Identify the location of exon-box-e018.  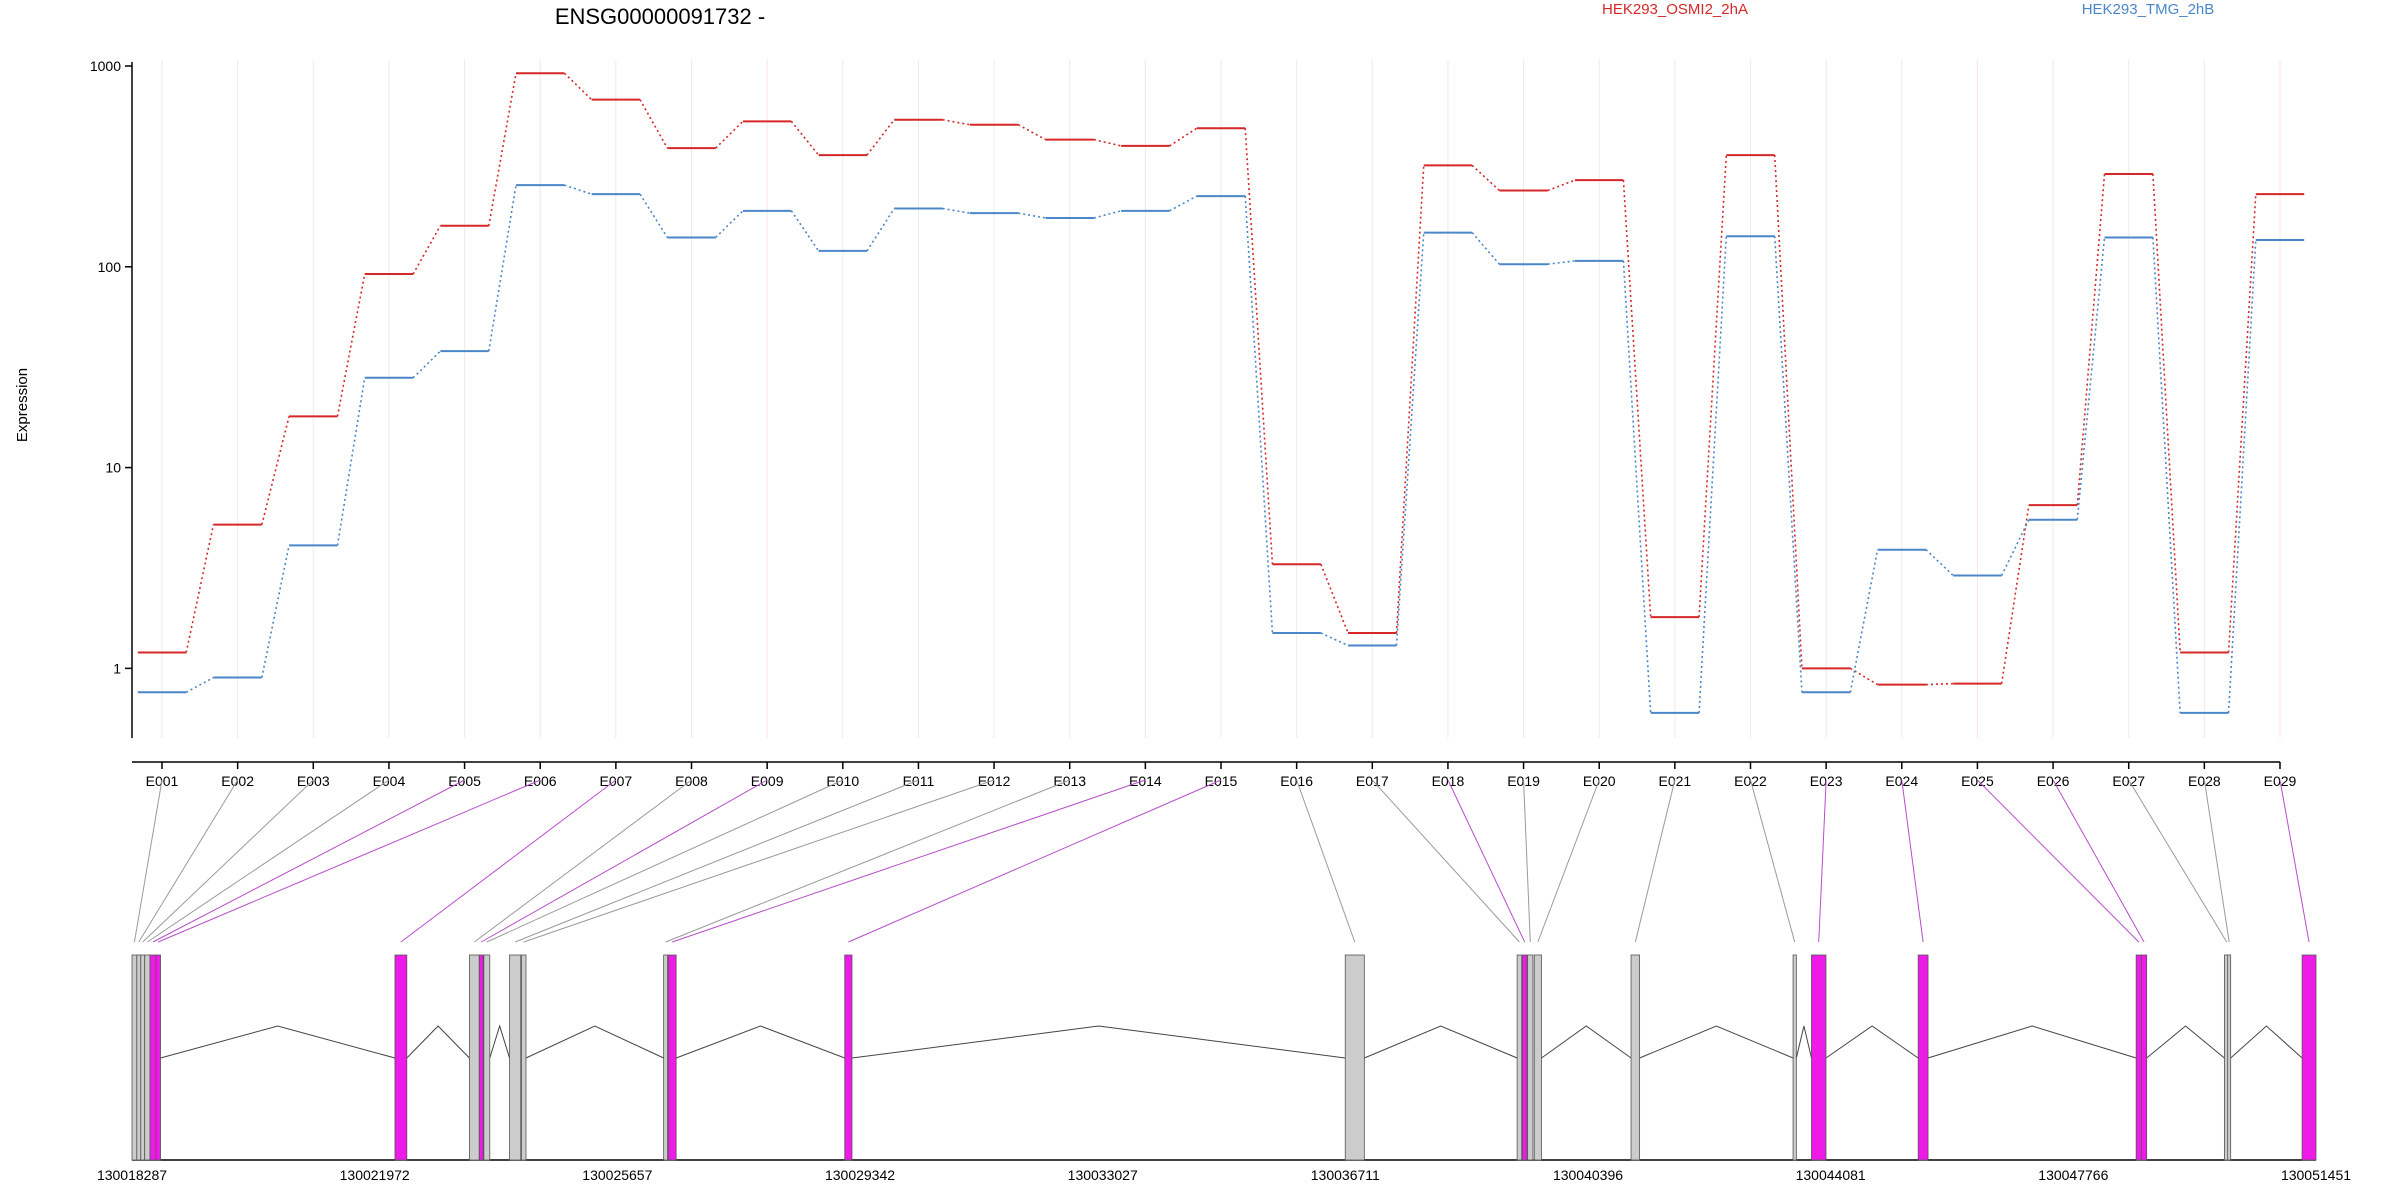
(1524, 1057).